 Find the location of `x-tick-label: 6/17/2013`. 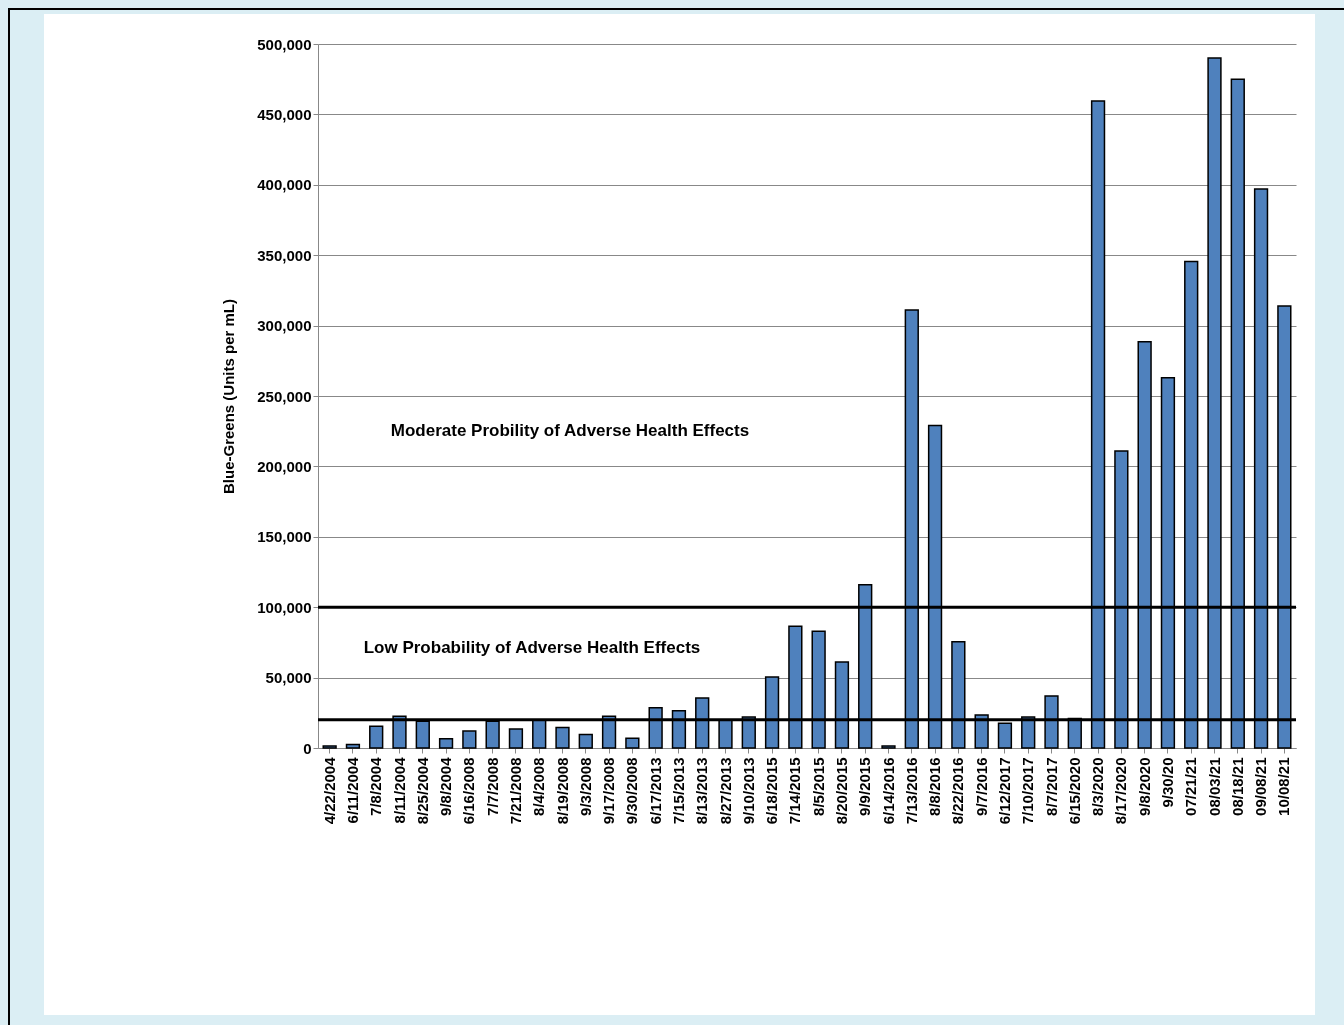

x-tick-label: 6/17/2013 is located at coordinates (655, 791).